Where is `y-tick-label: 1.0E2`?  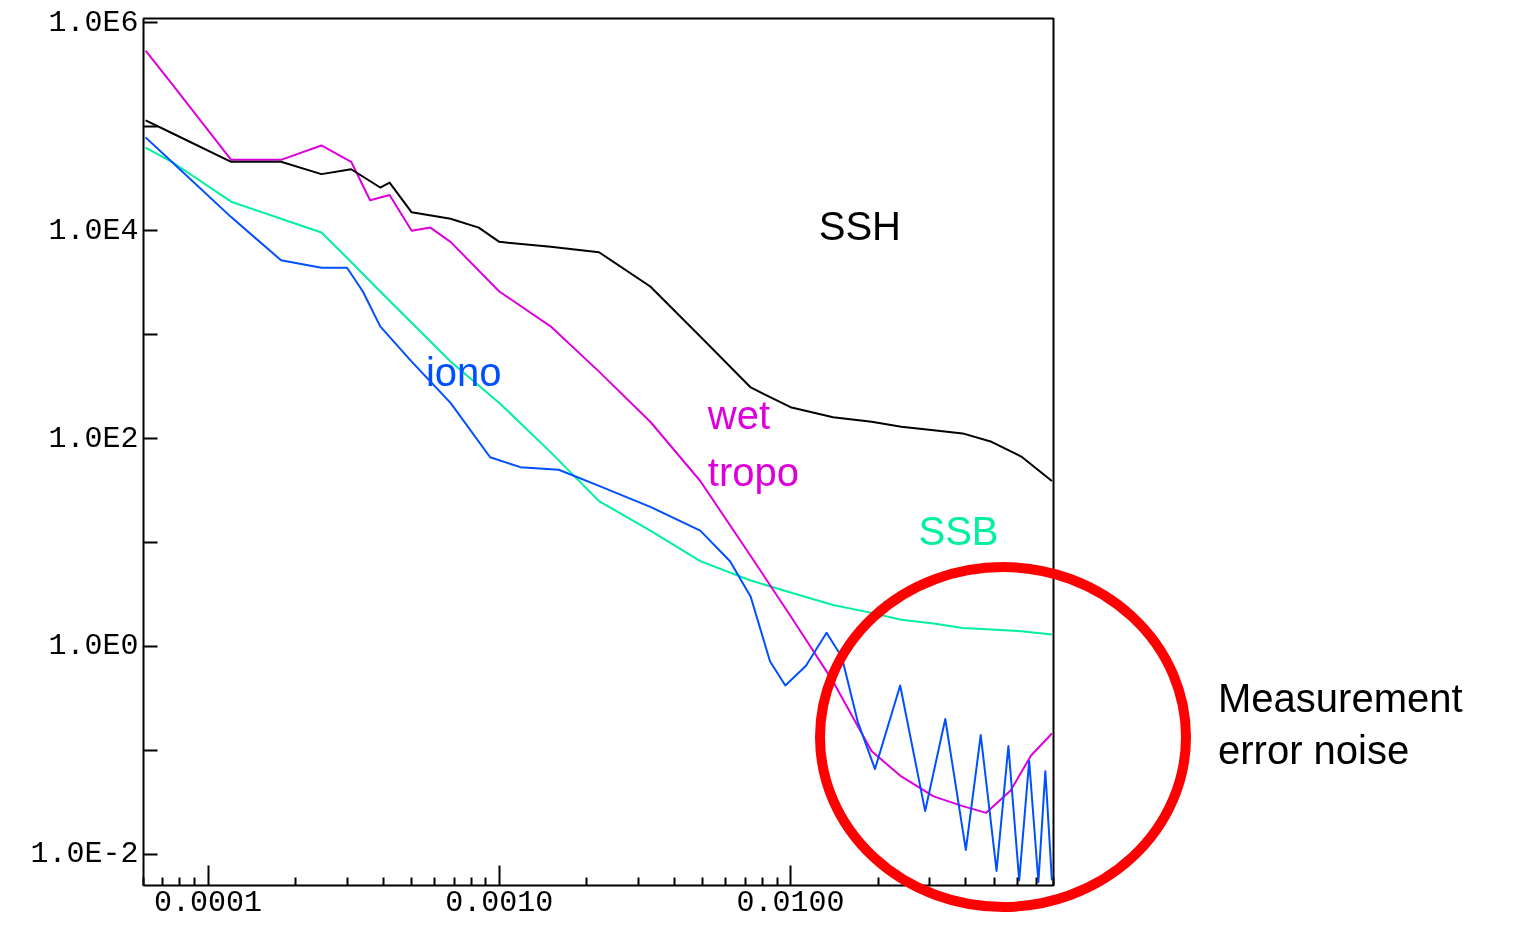
y-tick-label: 1.0E2 is located at coordinates (93, 438).